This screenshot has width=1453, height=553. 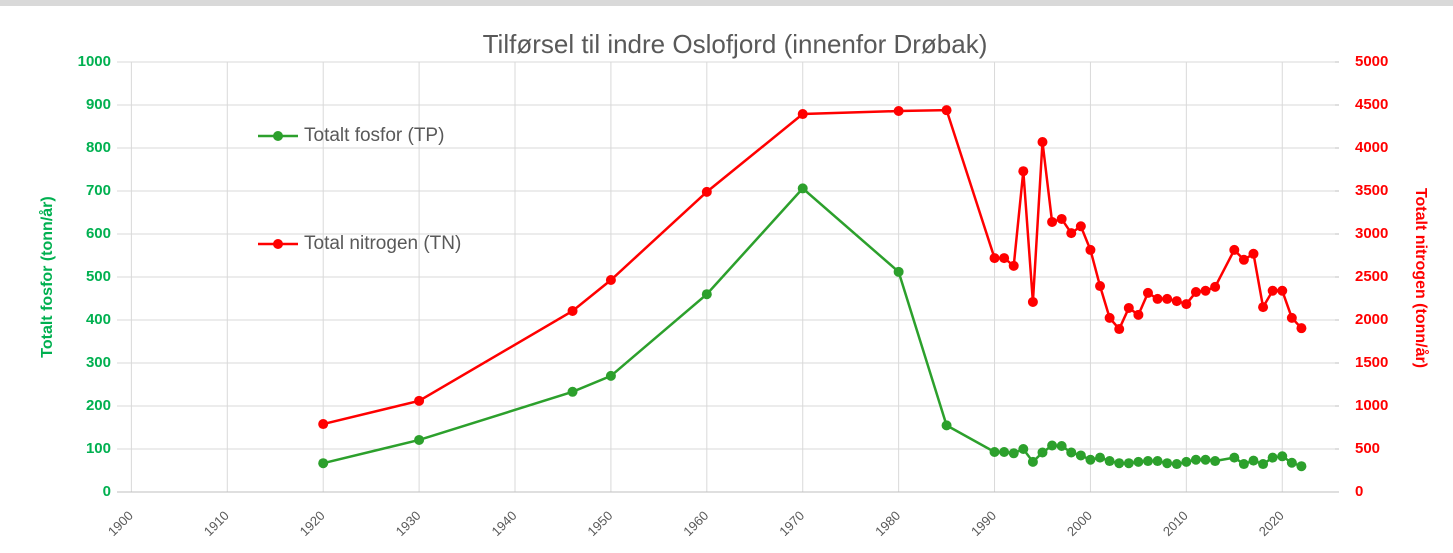 I want to click on y-tick-label: 900, so click(x=98, y=104).